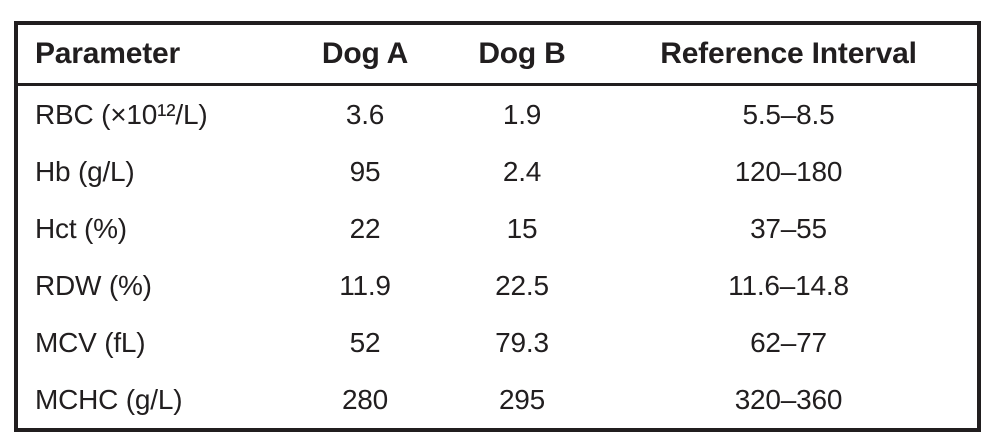 The width and height of the screenshot is (996, 442). Describe the element at coordinates (522, 399) in the screenshot. I see `dog-b-value-cell: 295` at that location.